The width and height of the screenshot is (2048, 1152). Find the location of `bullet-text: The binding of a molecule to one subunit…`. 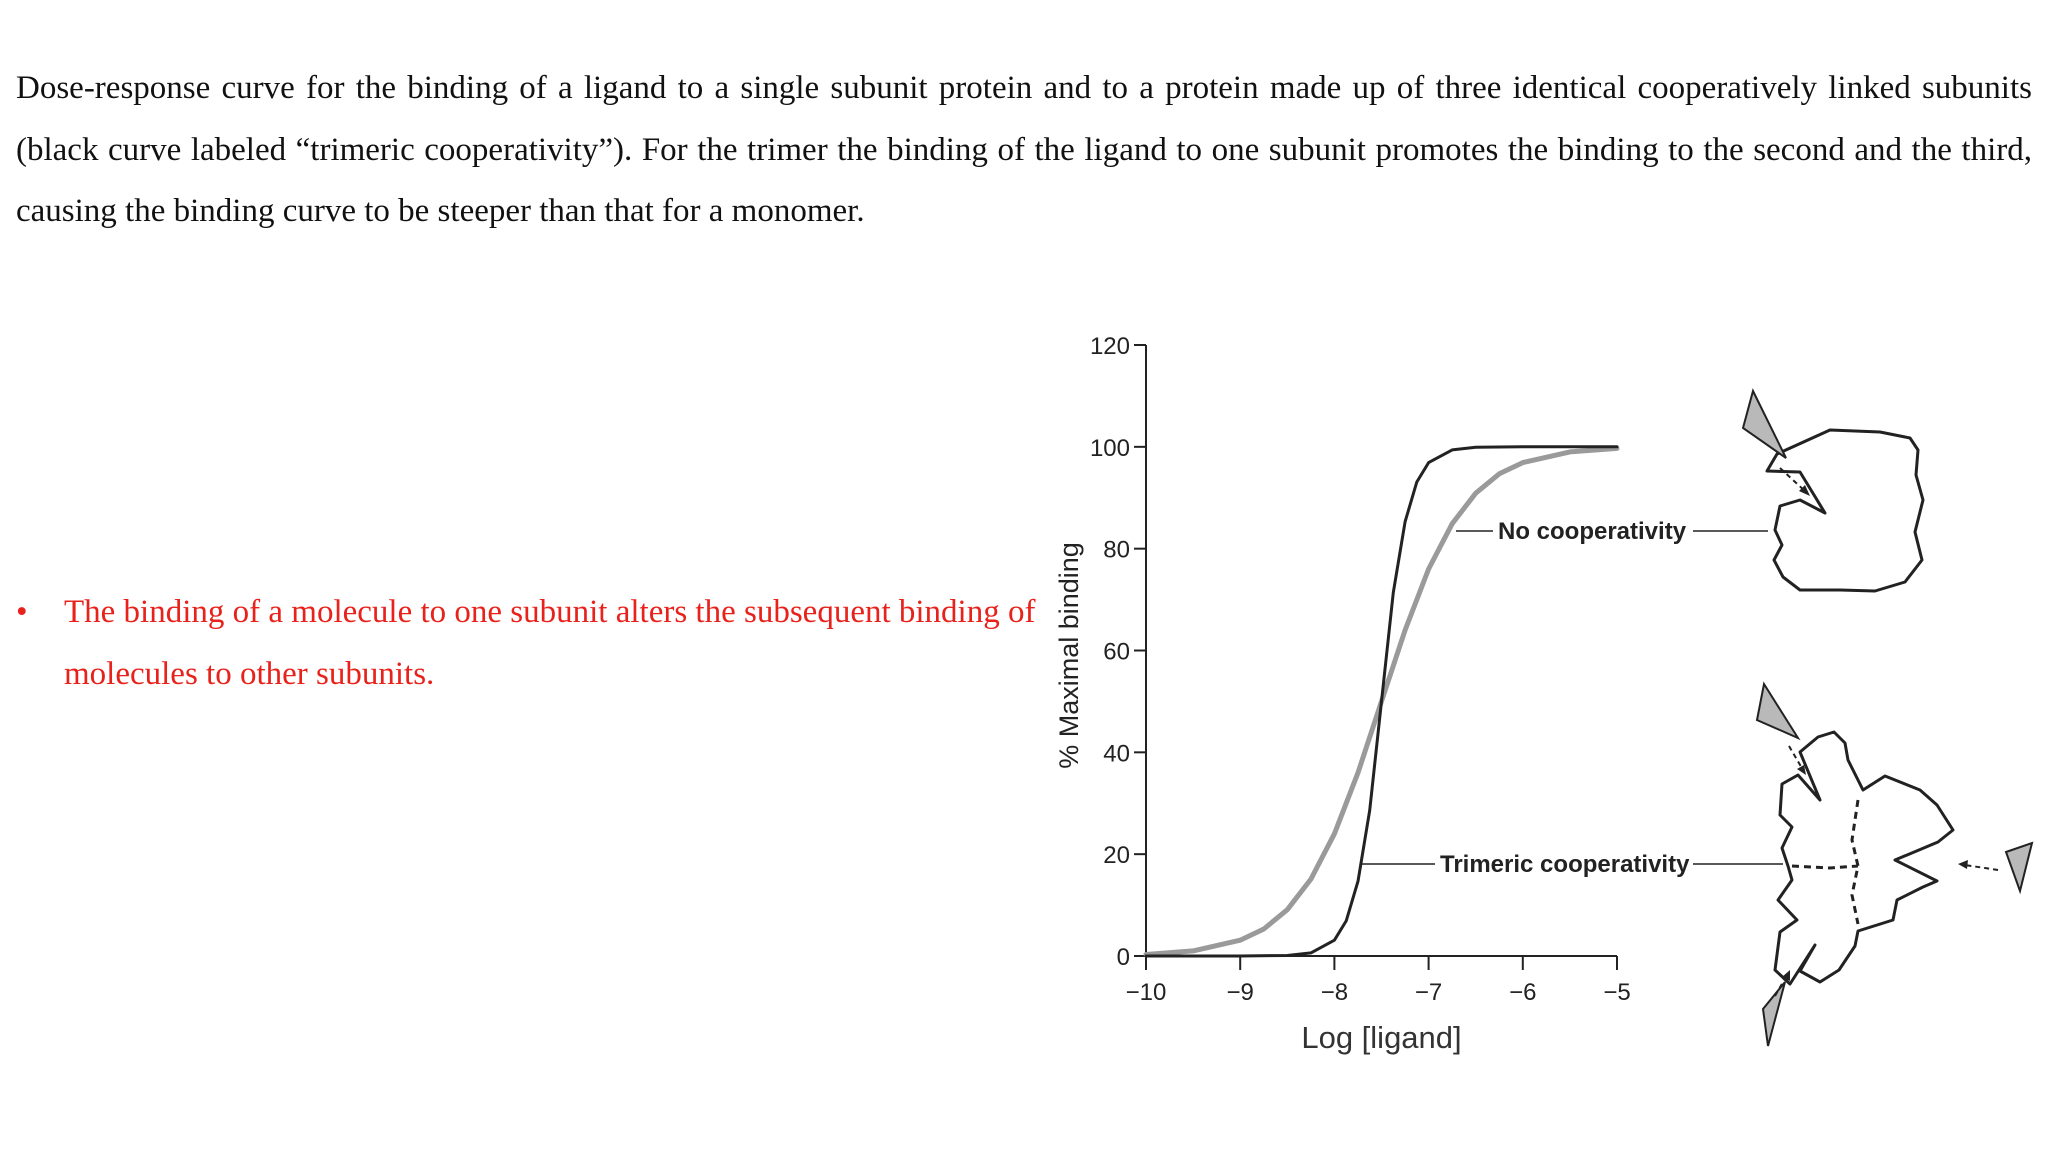

bullet-text: The binding of a molecule to one subunit… is located at coordinates (550, 643).